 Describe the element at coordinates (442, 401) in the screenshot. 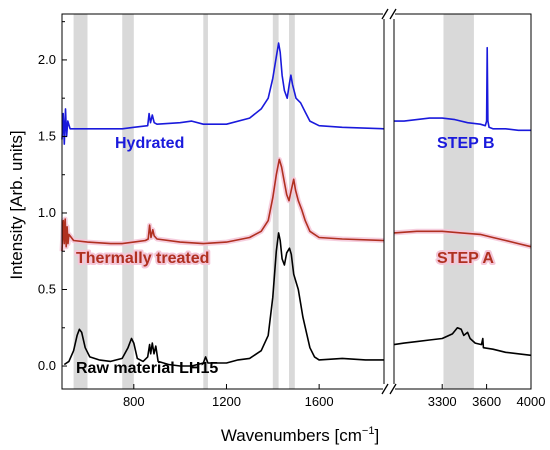

I see `x-tick-label: 3300` at that location.